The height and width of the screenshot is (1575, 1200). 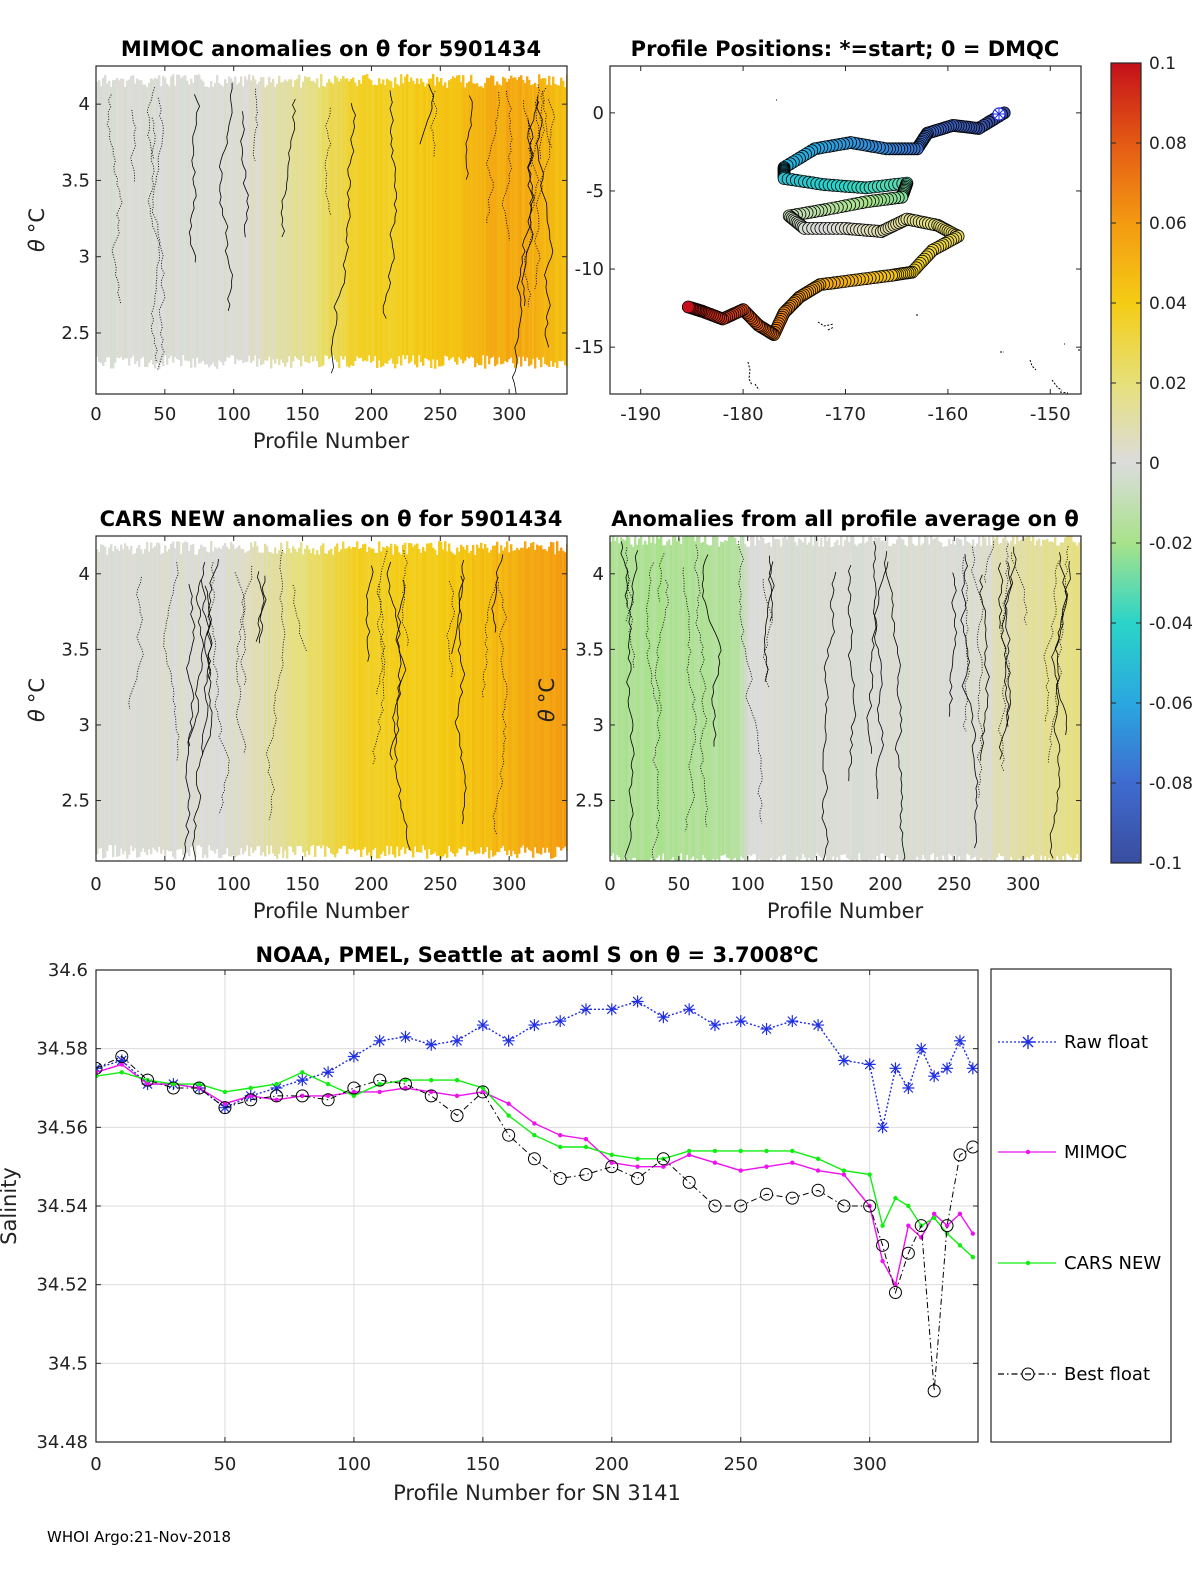 What do you see at coordinates (870, 1464) in the screenshot?
I see `x-tick-label: 300` at bounding box center [870, 1464].